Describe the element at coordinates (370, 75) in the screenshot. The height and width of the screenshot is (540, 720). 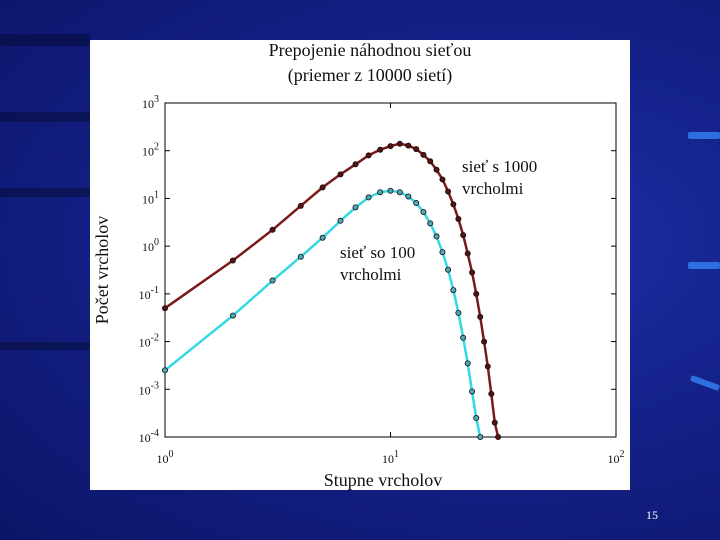
I see `chart-subtitle: (priemer z 10000 sietí)` at that location.